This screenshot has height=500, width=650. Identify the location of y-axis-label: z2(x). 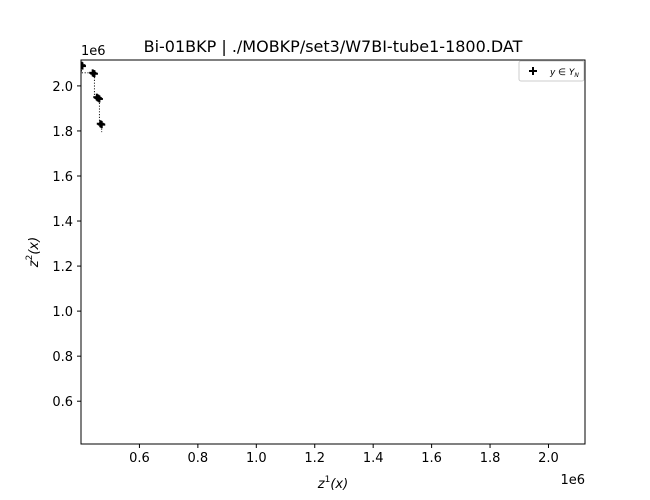
(33, 252).